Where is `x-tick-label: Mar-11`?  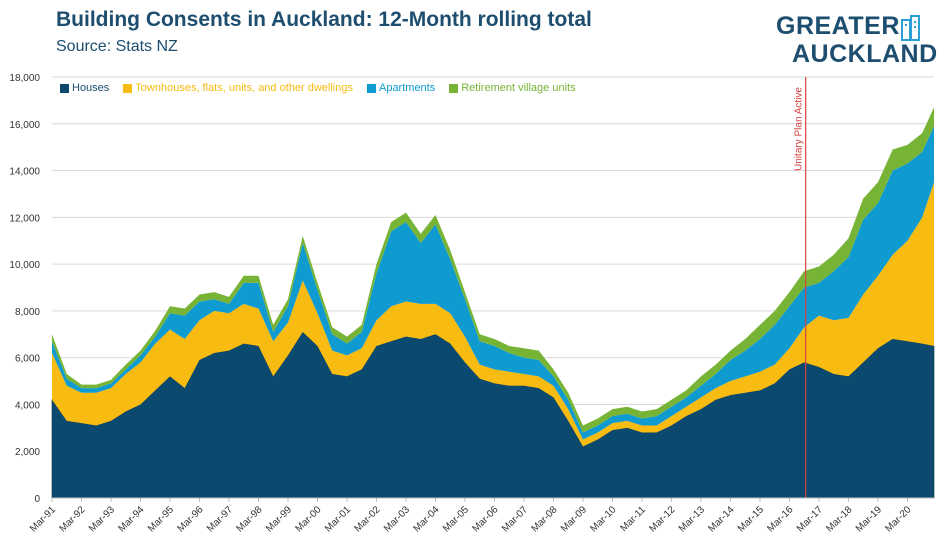 x-tick-label: Mar-11 is located at coordinates (633, 519).